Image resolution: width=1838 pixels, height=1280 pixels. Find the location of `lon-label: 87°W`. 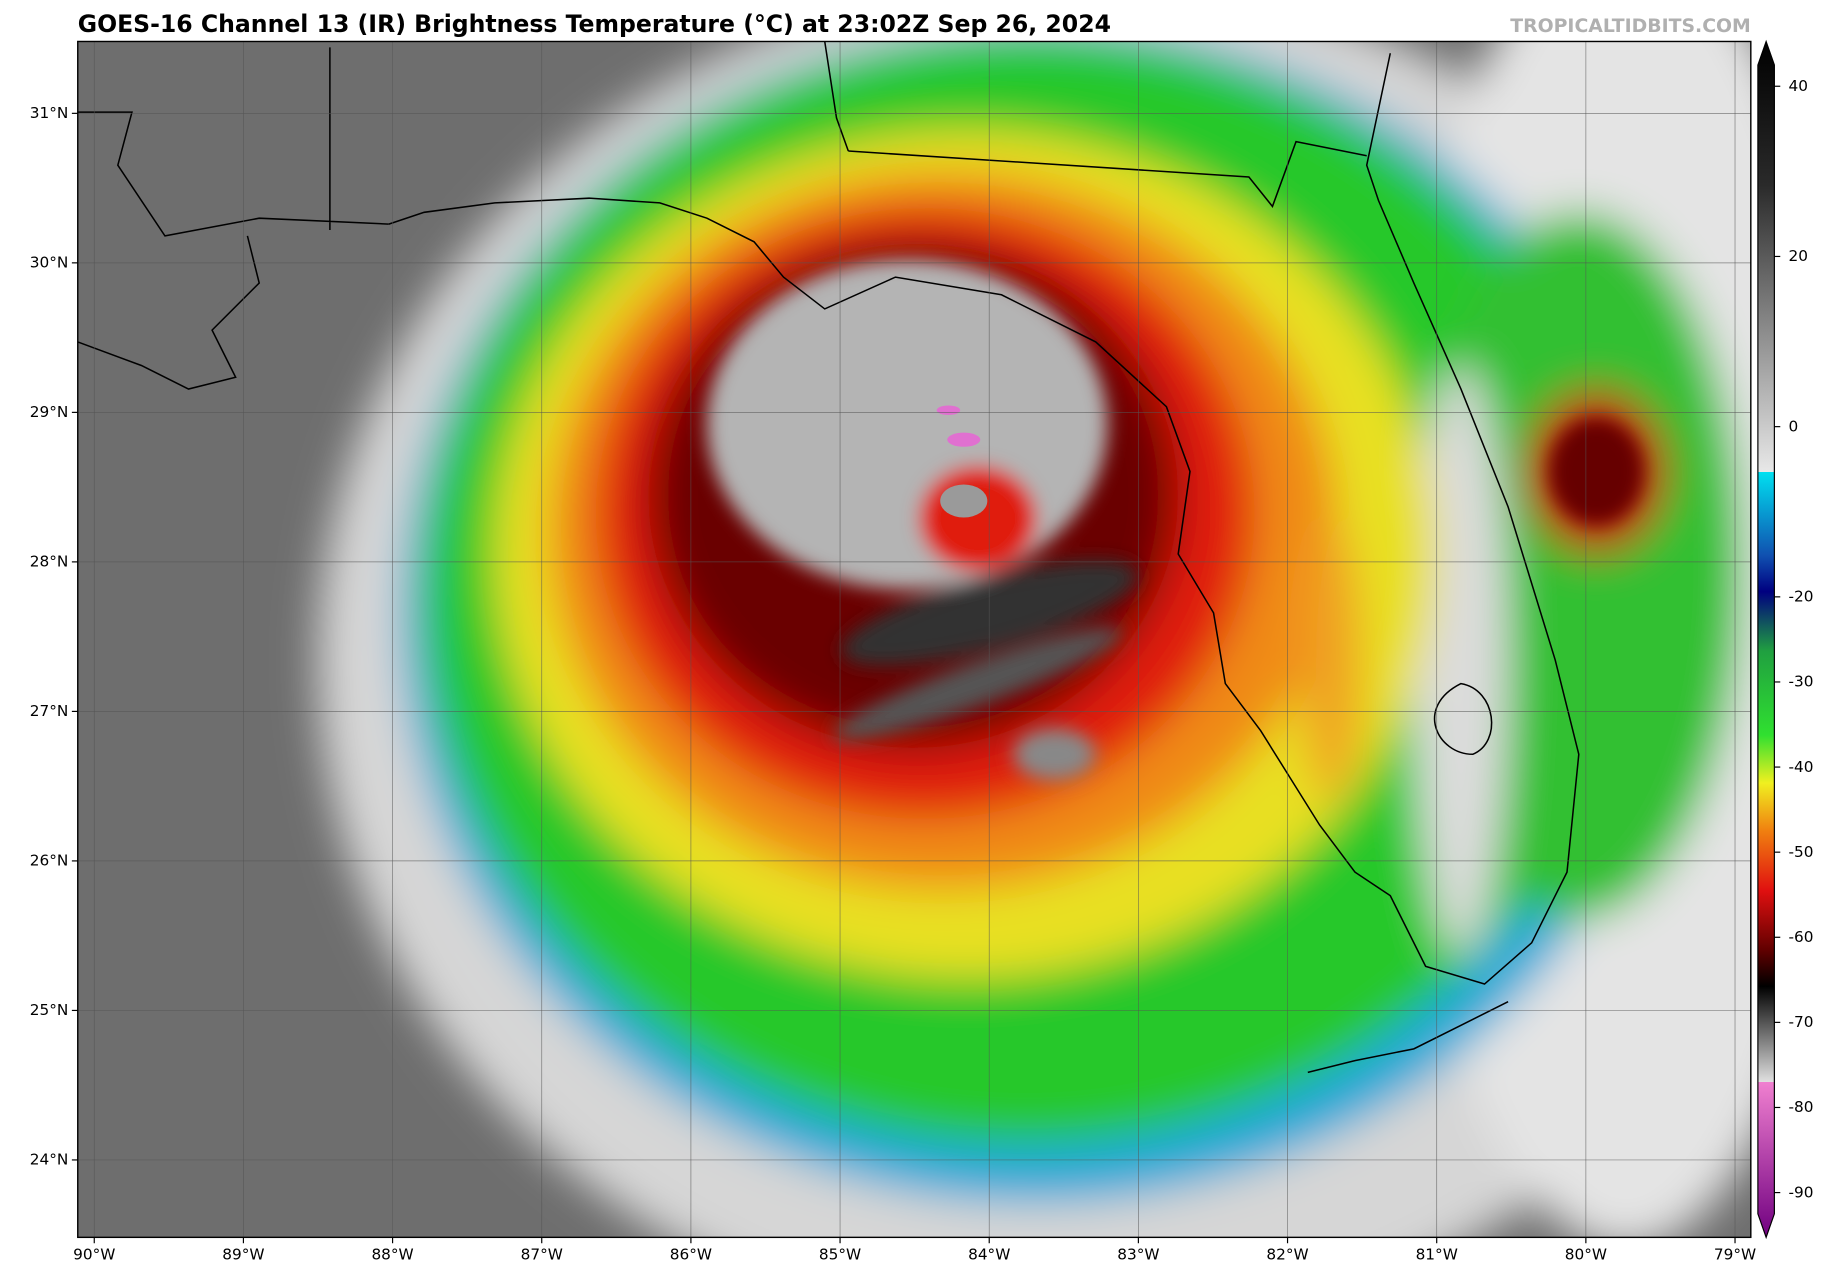

lon-label: 87°W is located at coordinates (542, 1255).